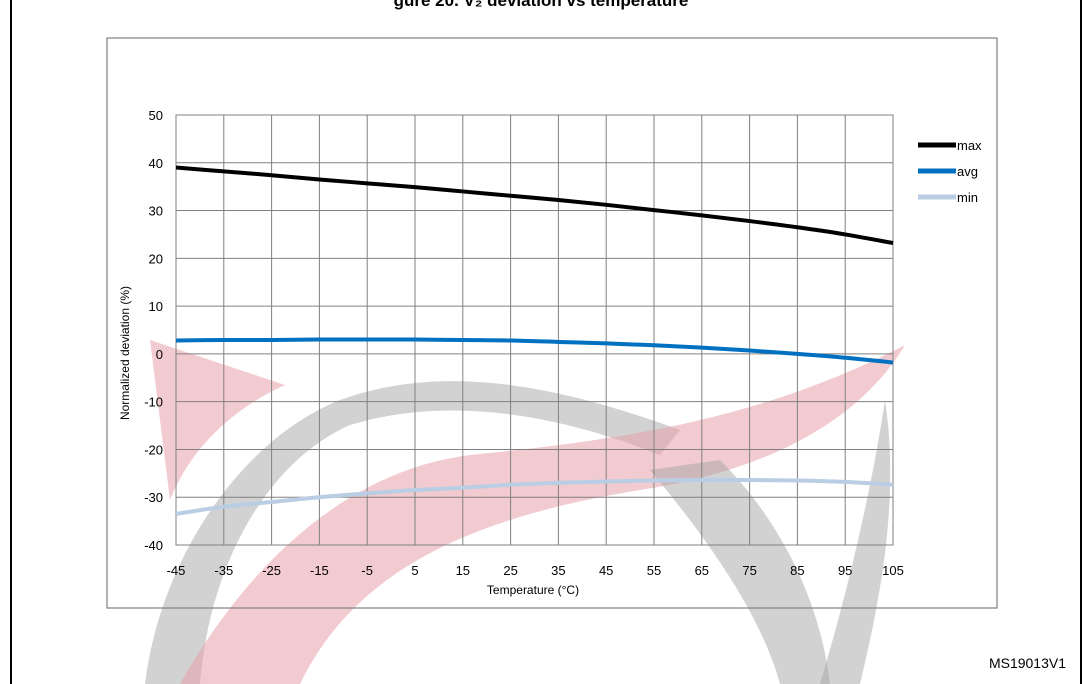 This screenshot has height=684, width=1082. Describe the element at coordinates (534, 496) in the screenshot. I see `series-line-min` at that location.